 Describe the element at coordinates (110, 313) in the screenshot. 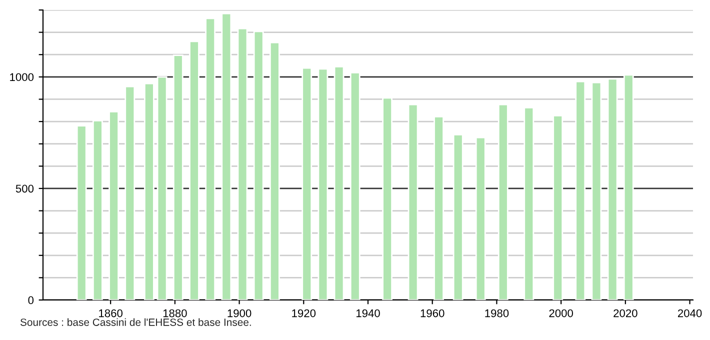

I see `x-tick-label: 1860` at that location.